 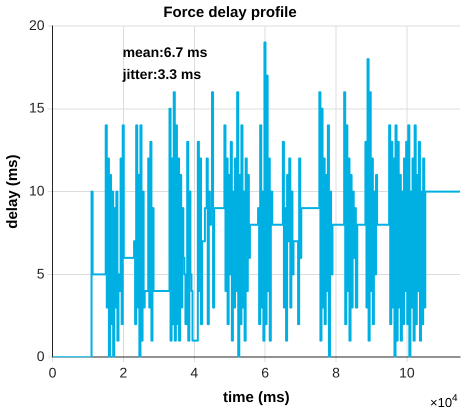 What do you see at coordinates (194, 372) in the screenshot?
I see `x-tick-label: 4` at bounding box center [194, 372].